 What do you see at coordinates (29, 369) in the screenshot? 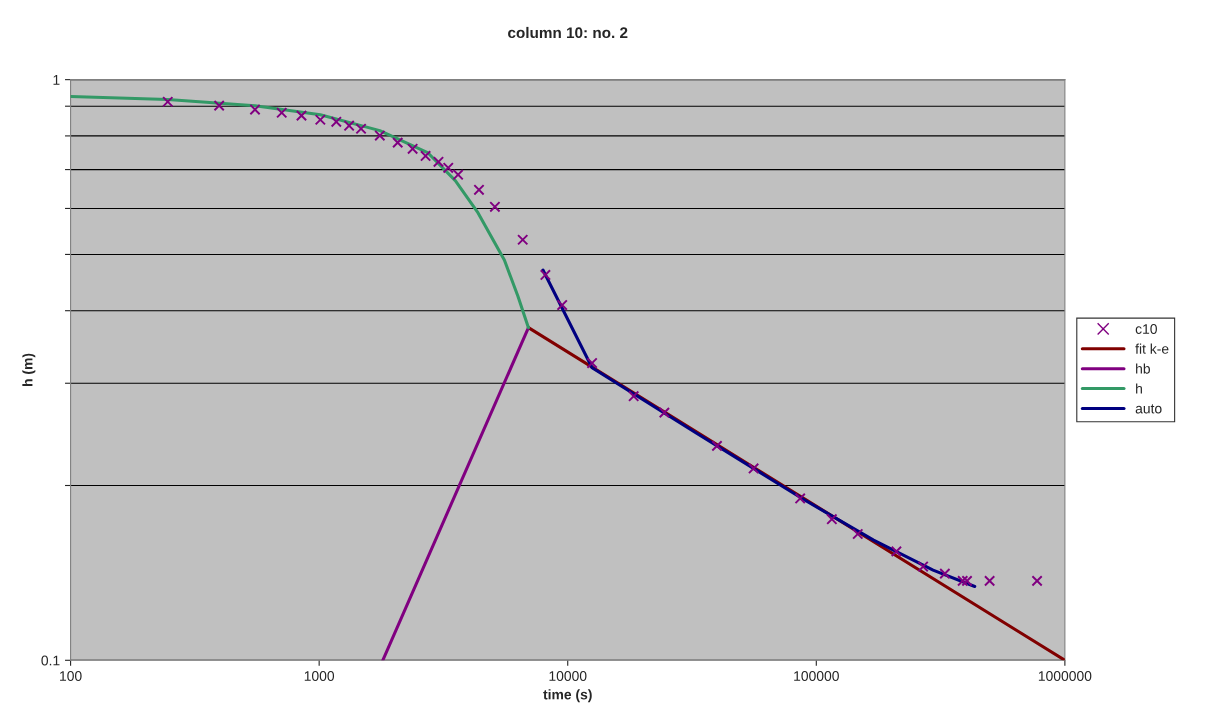
I see `y-axis-title: h (m)` at bounding box center [29, 369].